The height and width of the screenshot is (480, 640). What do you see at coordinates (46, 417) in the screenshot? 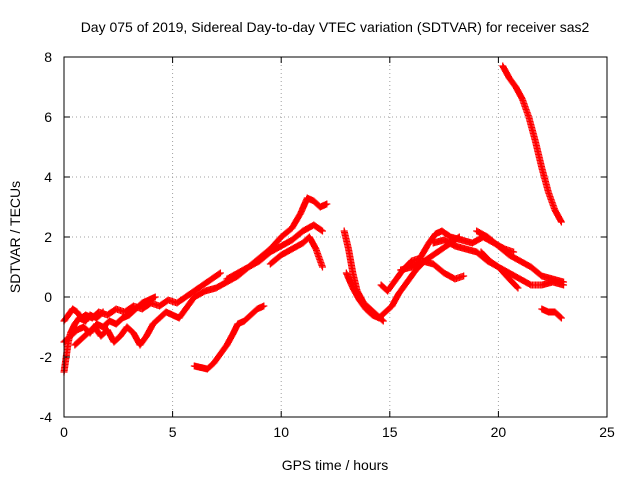
I see `y-tick-label: -4` at bounding box center [46, 417].